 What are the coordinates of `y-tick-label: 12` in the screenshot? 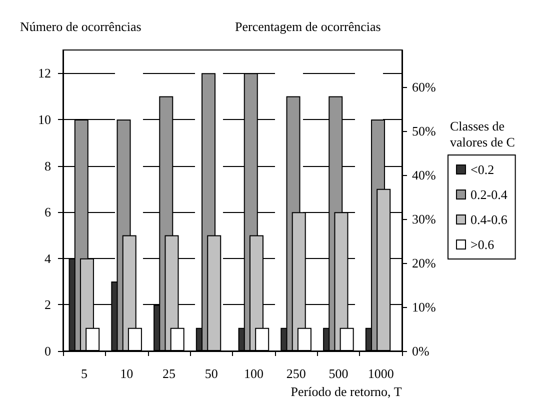 It's located at (44, 73).